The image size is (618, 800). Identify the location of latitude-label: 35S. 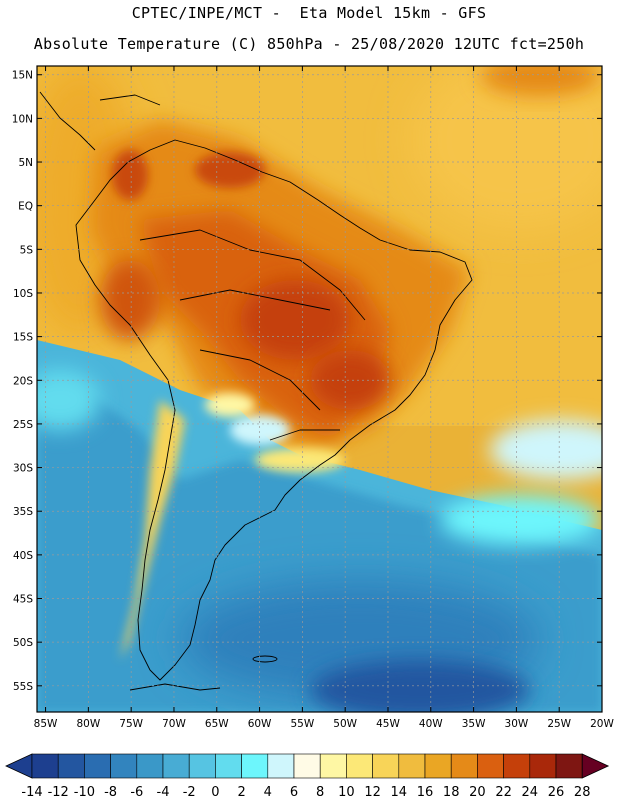
(23, 512).